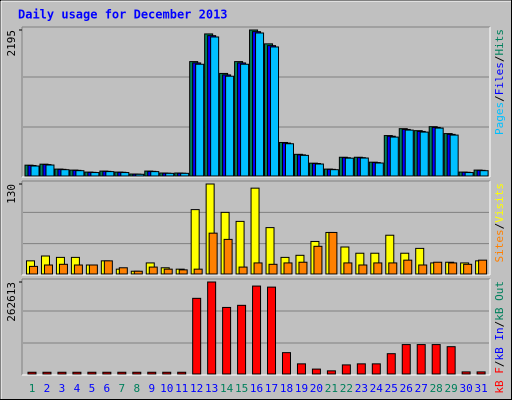  I want to click on y-tick-label: 2195, so click(11, 43).